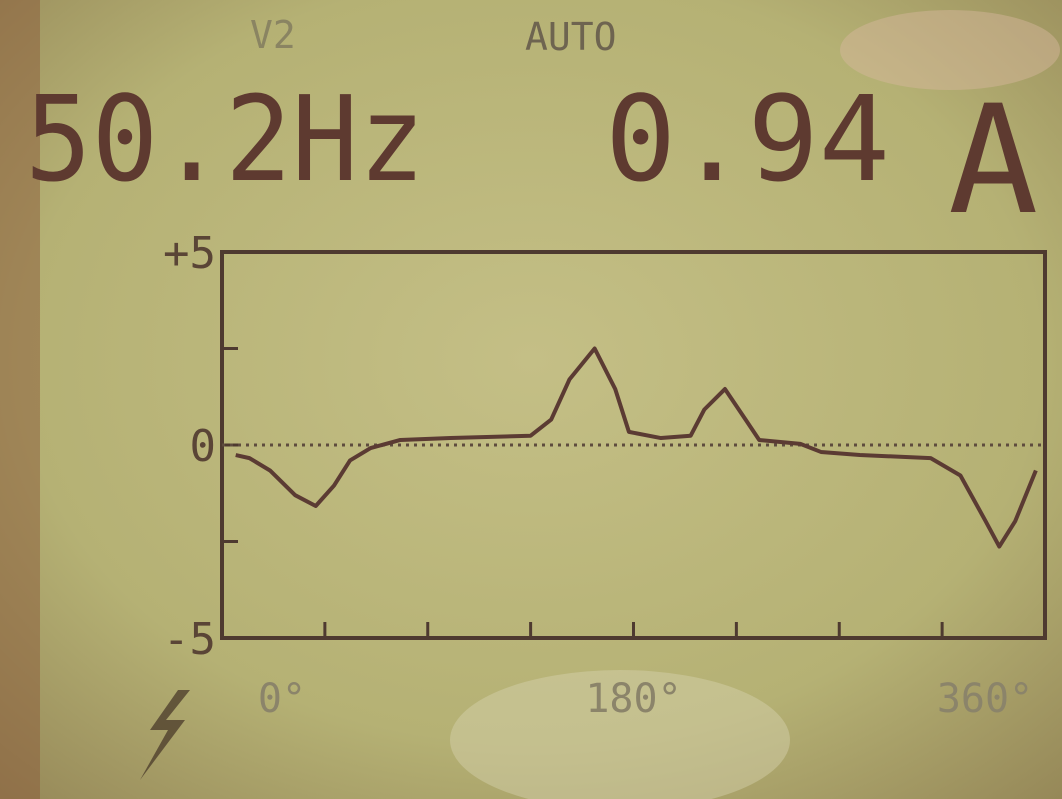 The height and width of the screenshot is (799, 1062). What do you see at coordinates (993, 161) in the screenshot?
I see `current-unit: A` at bounding box center [993, 161].